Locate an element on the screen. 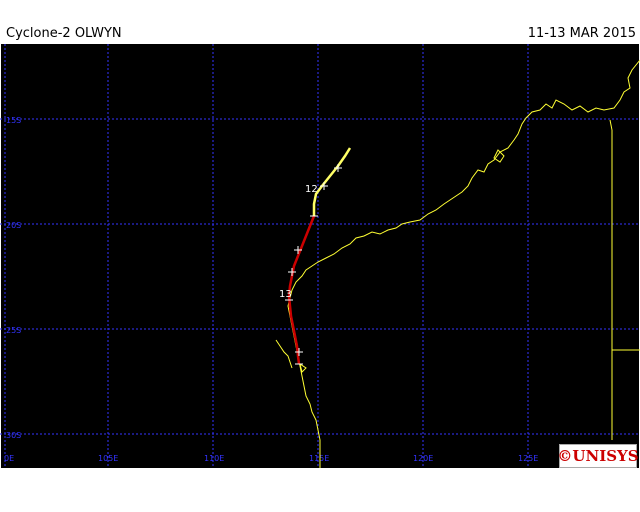  unisys-logo: ©UNISYS is located at coordinates (598, 456).